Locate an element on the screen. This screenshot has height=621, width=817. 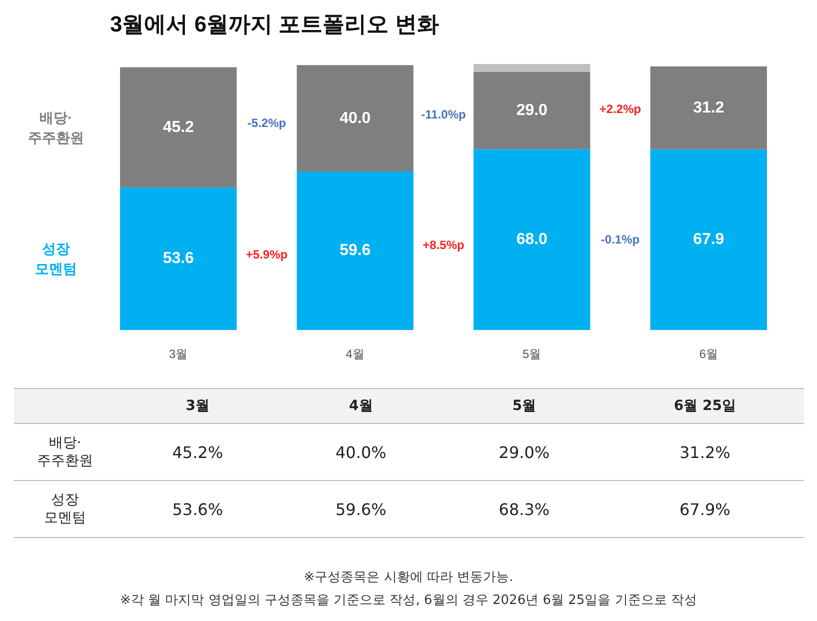
annotation: -11.0%p is located at coordinates (443, 114).